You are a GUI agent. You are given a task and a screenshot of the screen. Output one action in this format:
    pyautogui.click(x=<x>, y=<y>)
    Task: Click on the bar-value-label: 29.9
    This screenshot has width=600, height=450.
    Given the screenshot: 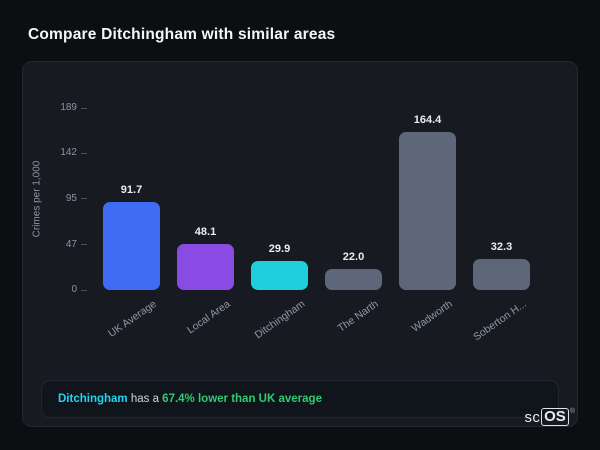 What is the action you would take?
    pyautogui.click(x=279, y=249)
    